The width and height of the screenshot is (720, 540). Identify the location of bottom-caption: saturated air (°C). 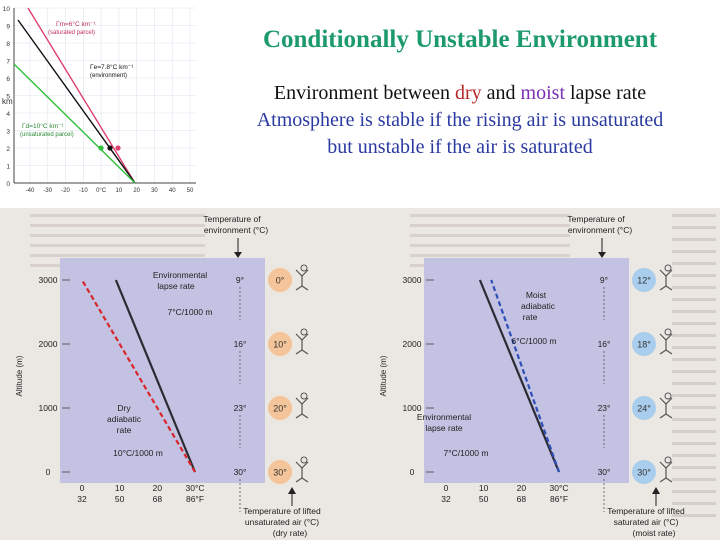
(646, 522).